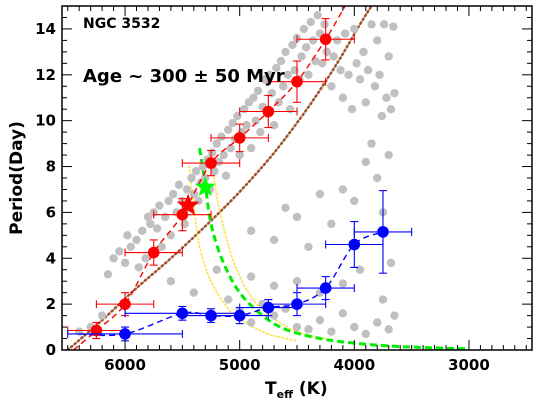 This screenshot has width=540, height=405. I want to click on age-label: Age ~ 300 ± 50 Myr, so click(184, 76).